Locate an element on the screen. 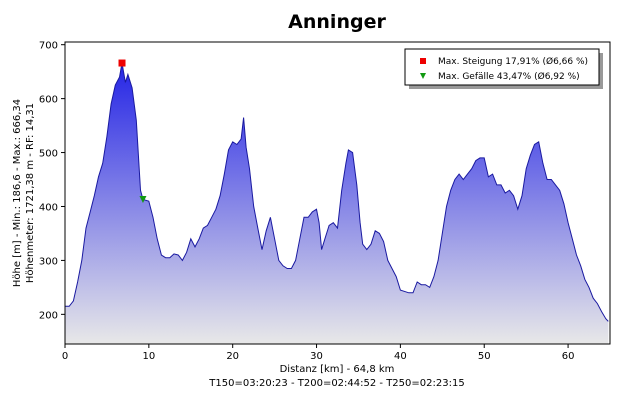  x-tick-label: 0 is located at coordinates (65, 356).